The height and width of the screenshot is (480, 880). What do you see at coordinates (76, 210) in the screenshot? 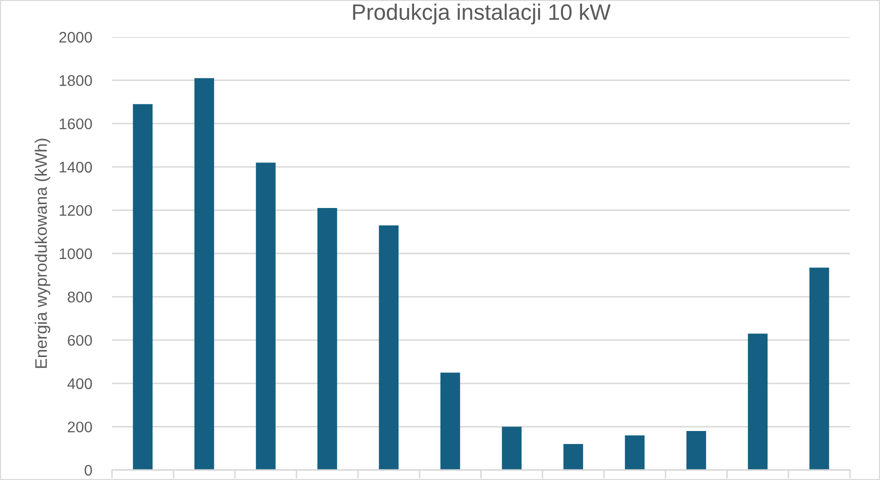
I see `y-tick-label: 1200` at bounding box center [76, 210].